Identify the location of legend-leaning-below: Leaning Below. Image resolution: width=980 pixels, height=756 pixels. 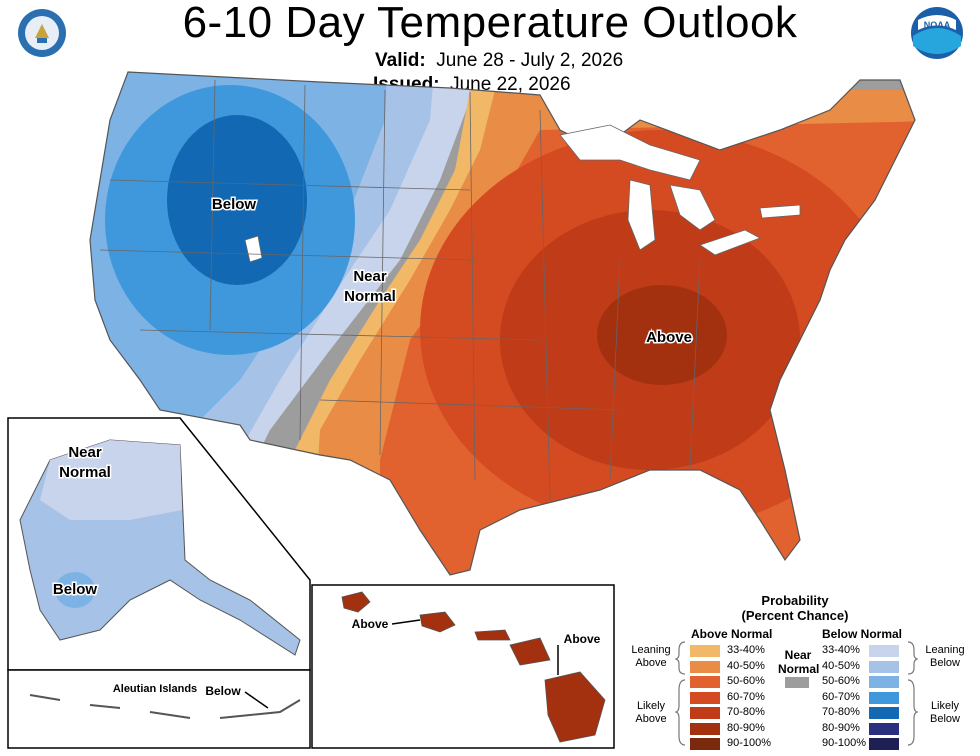
(945, 657).